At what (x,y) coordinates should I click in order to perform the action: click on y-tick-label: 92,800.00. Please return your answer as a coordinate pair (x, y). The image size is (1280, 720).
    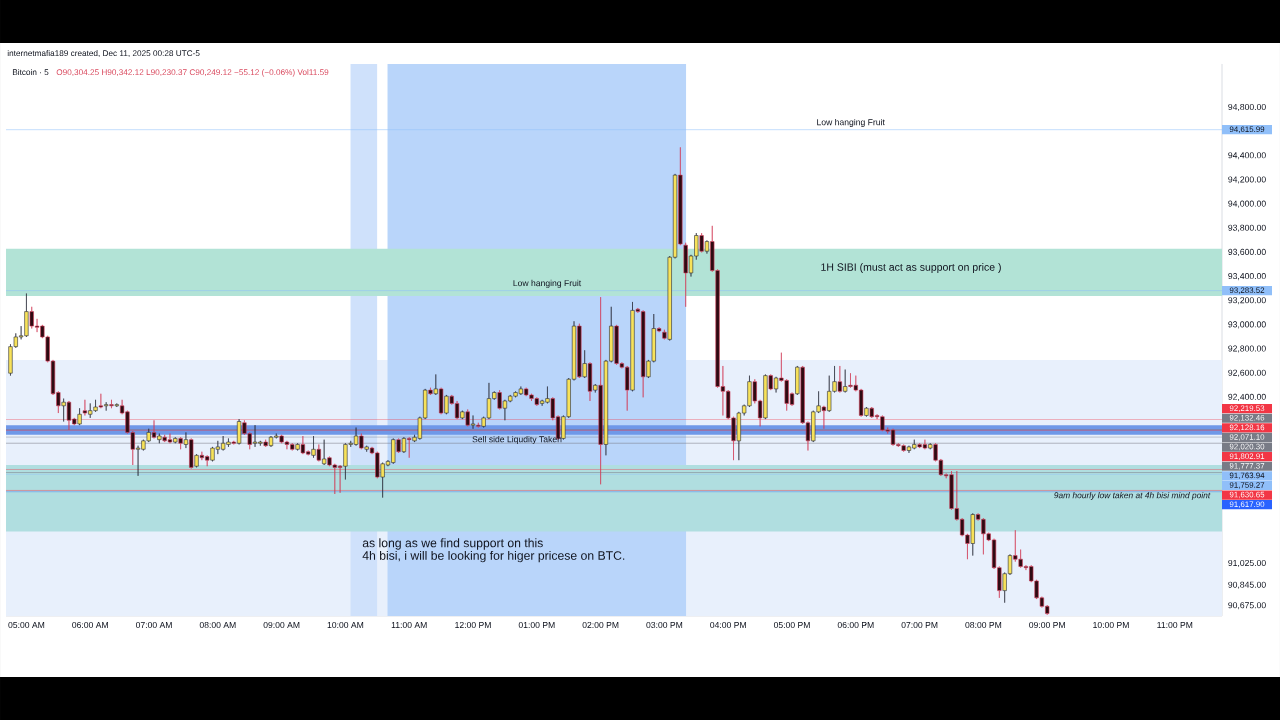
    Looking at the image, I should click on (1247, 349).